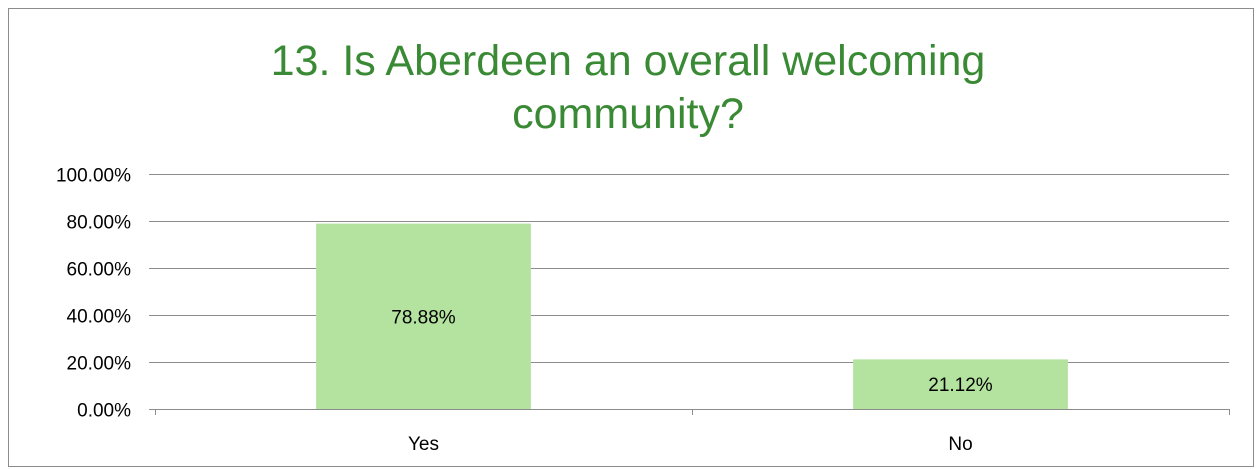  What do you see at coordinates (423, 444) in the screenshot?
I see `x-tick-label-yes: Yes` at bounding box center [423, 444].